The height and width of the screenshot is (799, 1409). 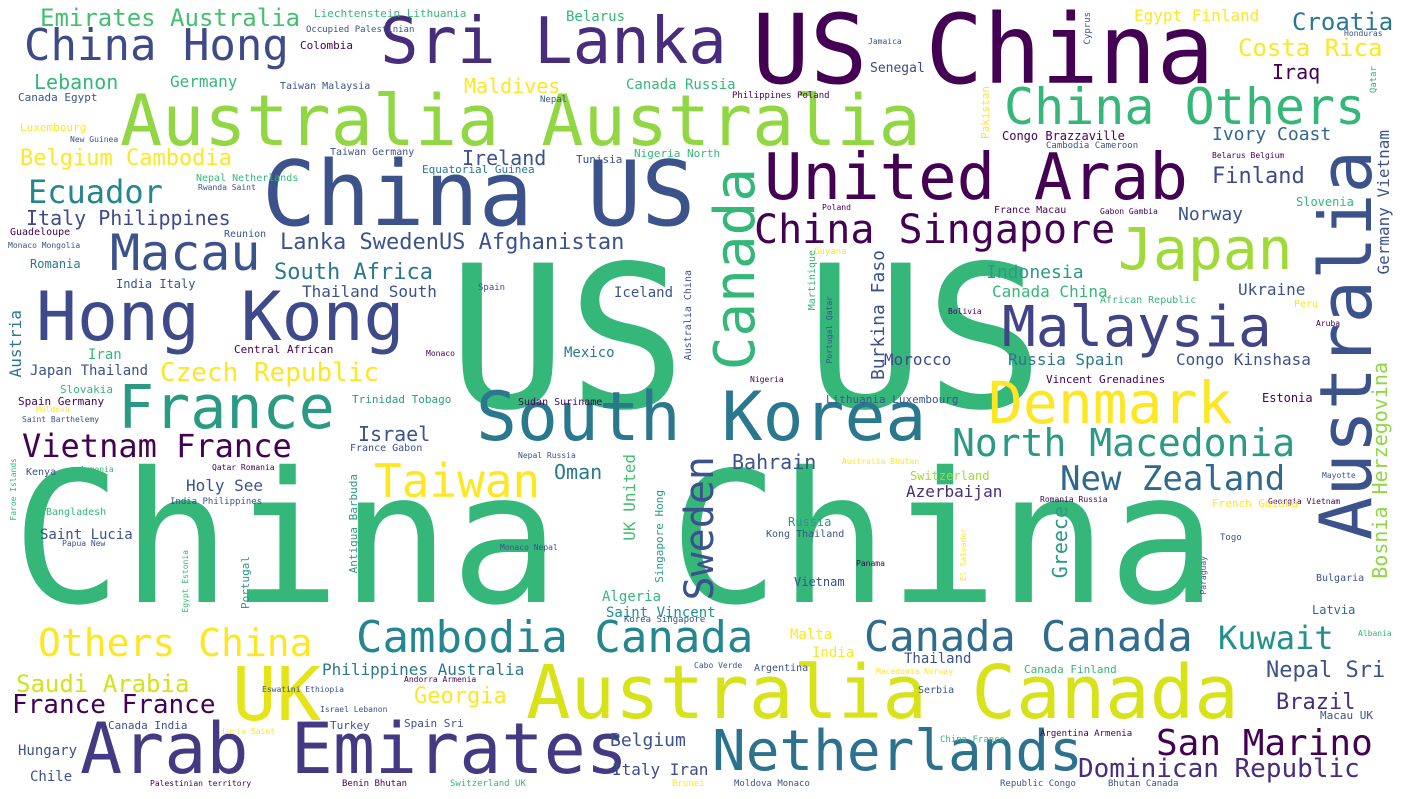 What do you see at coordinates (648, 740) in the screenshot?
I see `word: Belgium` at bounding box center [648, 740].